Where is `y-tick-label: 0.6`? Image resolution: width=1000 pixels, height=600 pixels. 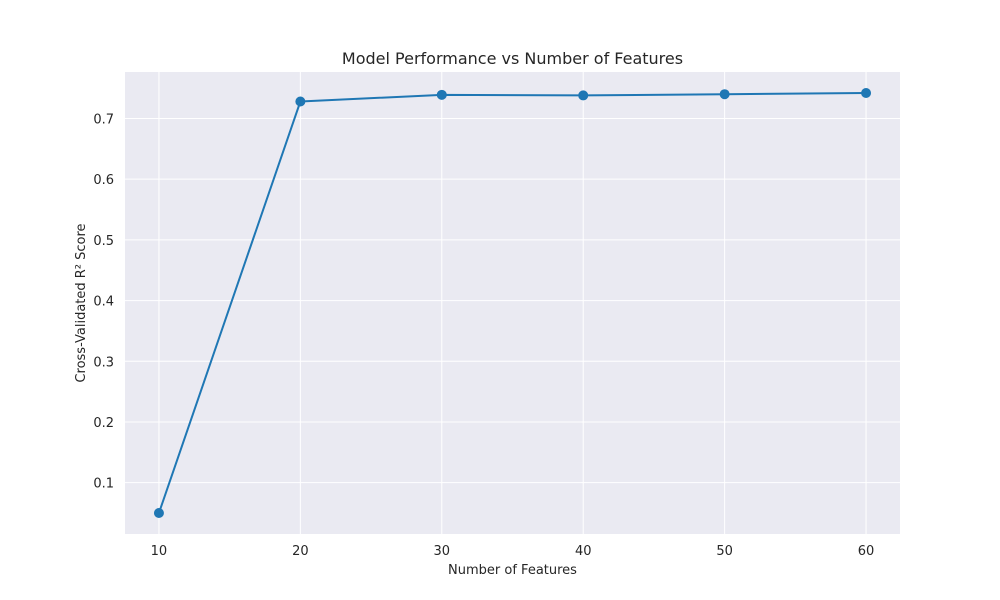 y-tick-label: 0.6 is located at coordinates (103, 180).